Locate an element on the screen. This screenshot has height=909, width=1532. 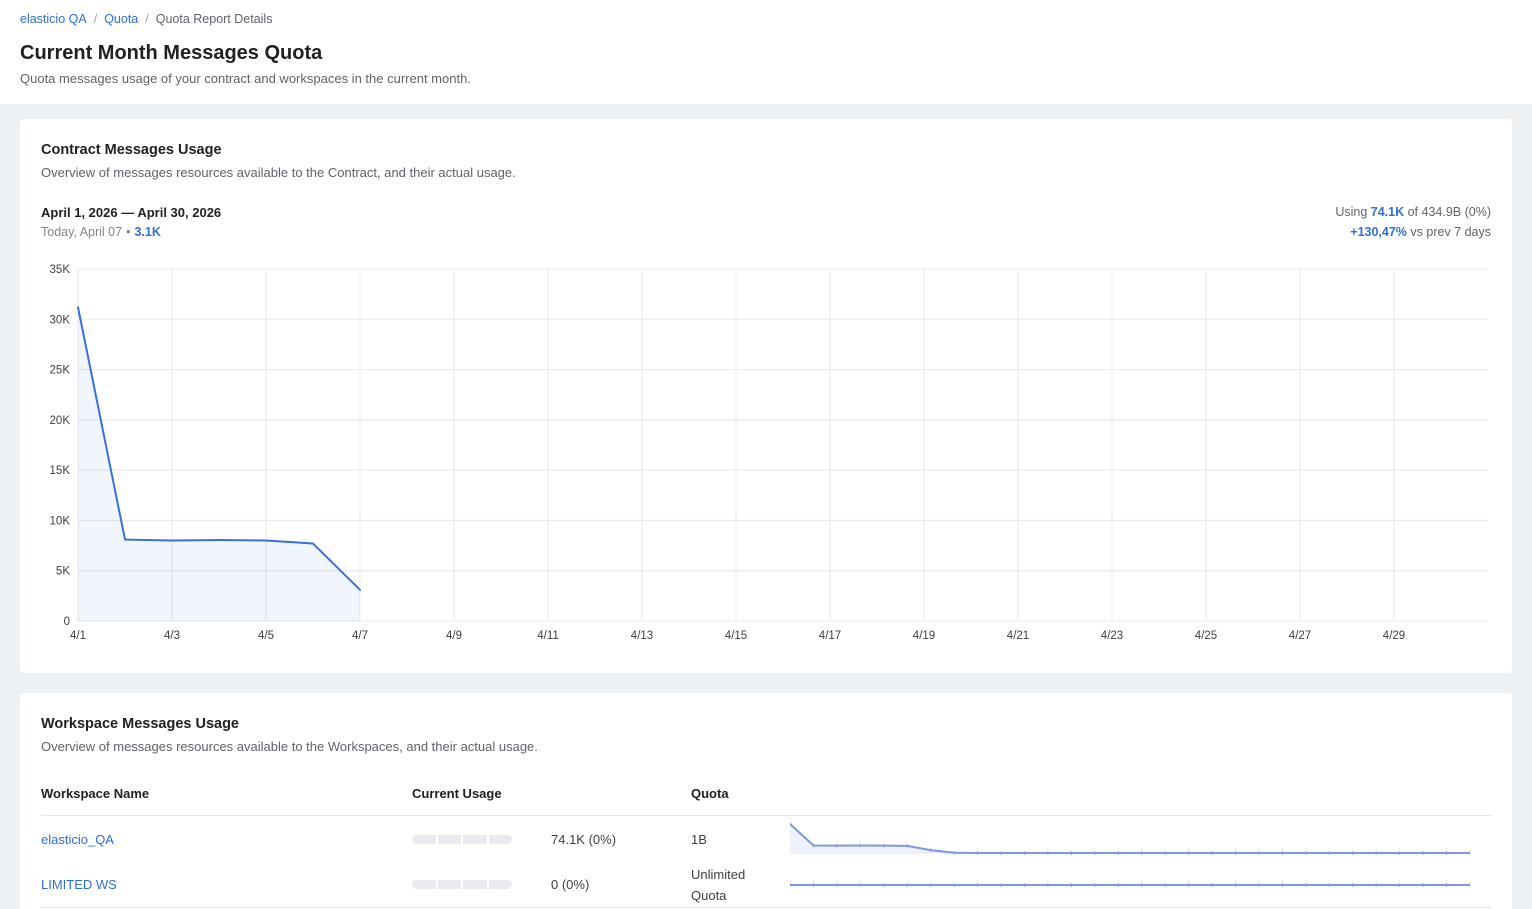
col-header-quota: Quota is located at coordinates (710, 793).